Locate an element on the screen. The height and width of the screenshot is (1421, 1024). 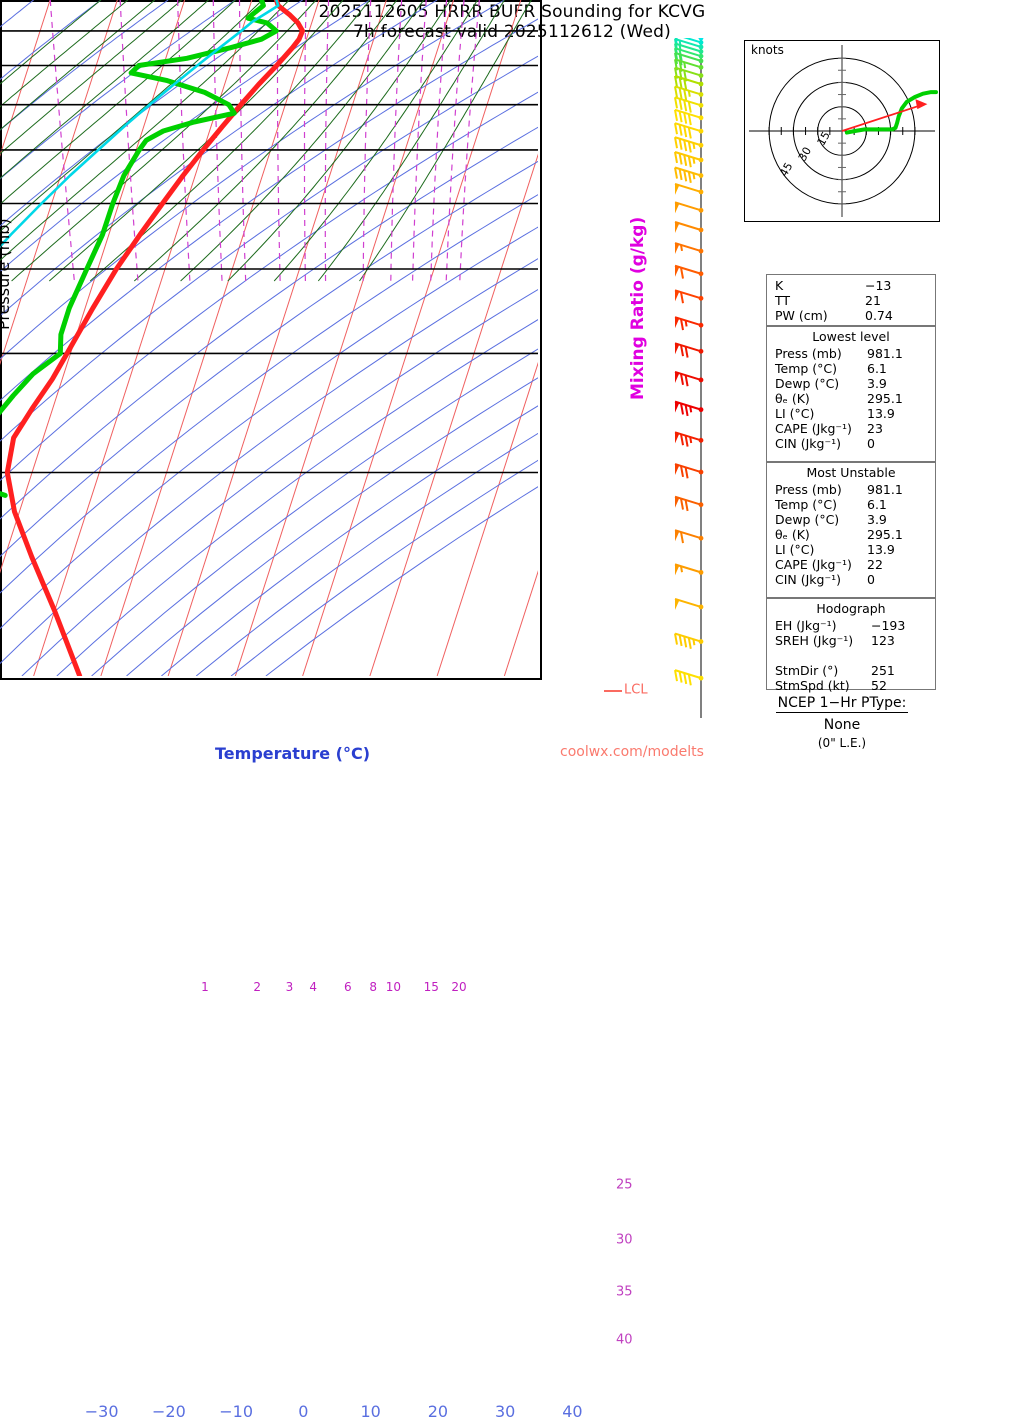
mixing-ratio-label-6: 6 is located at coordinates (347, 987).